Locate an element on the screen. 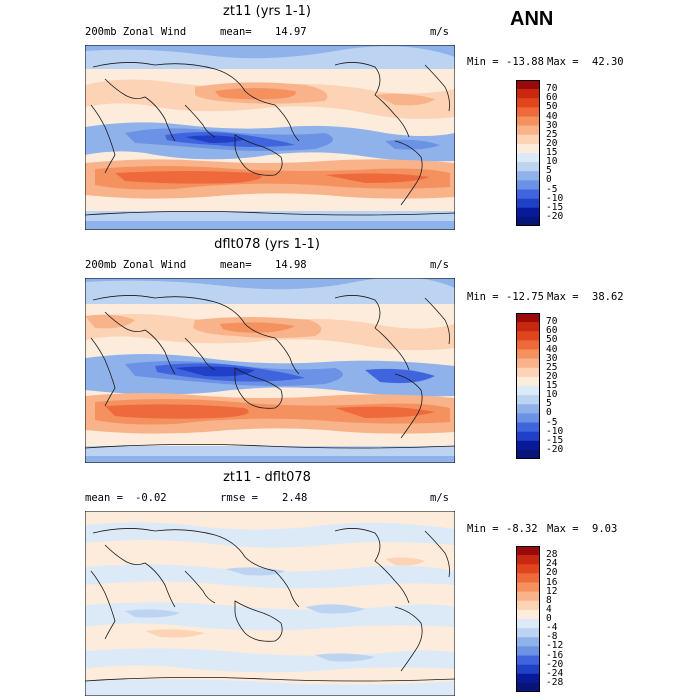 Image resolution: width=700 pixels, height=700 pixels. panel-3-colorbar is located at coordinates (528, 619).